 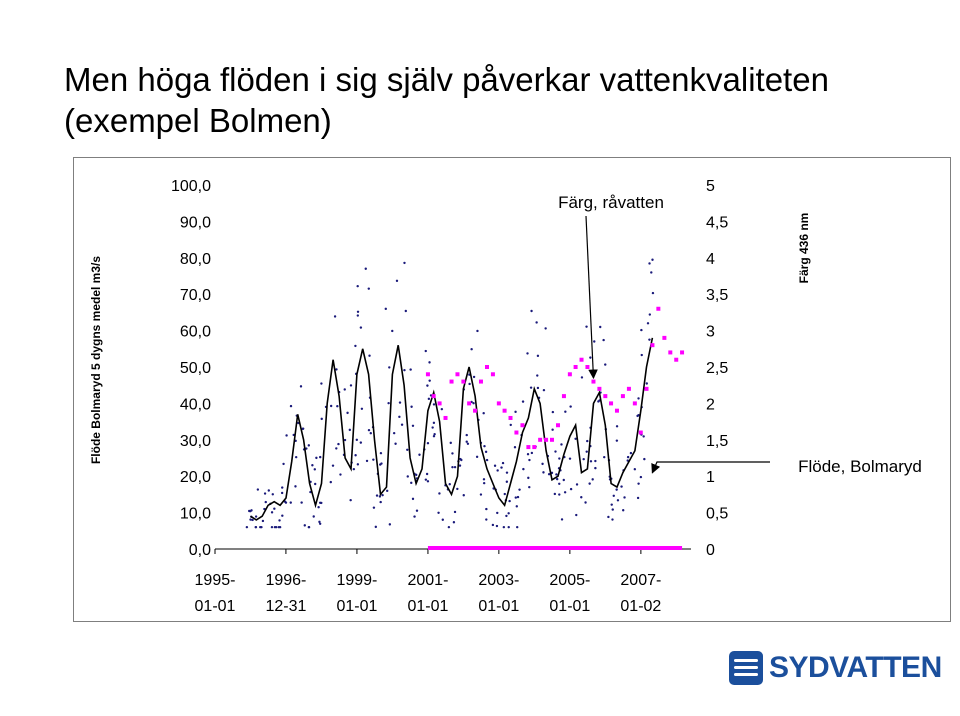 I want to click on sydvatten-logo: SYDVATTEN, so click(x=835, y=668).